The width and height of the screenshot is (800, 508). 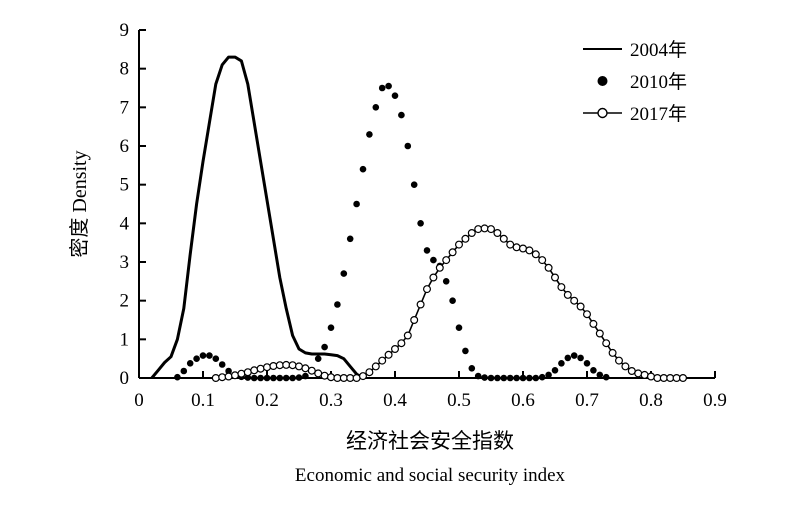 I want to click on x-tick-label: 0, so click(x=139, y=400).